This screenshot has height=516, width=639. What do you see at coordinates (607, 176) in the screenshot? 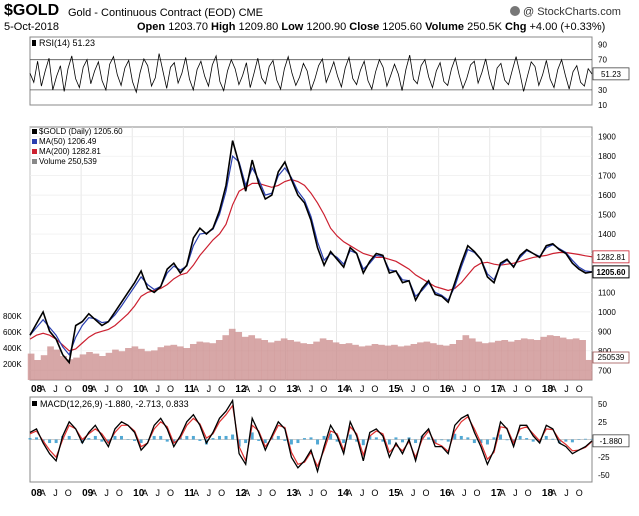
I see `price-tick-label: 1700` at bounding box center [607, 176].